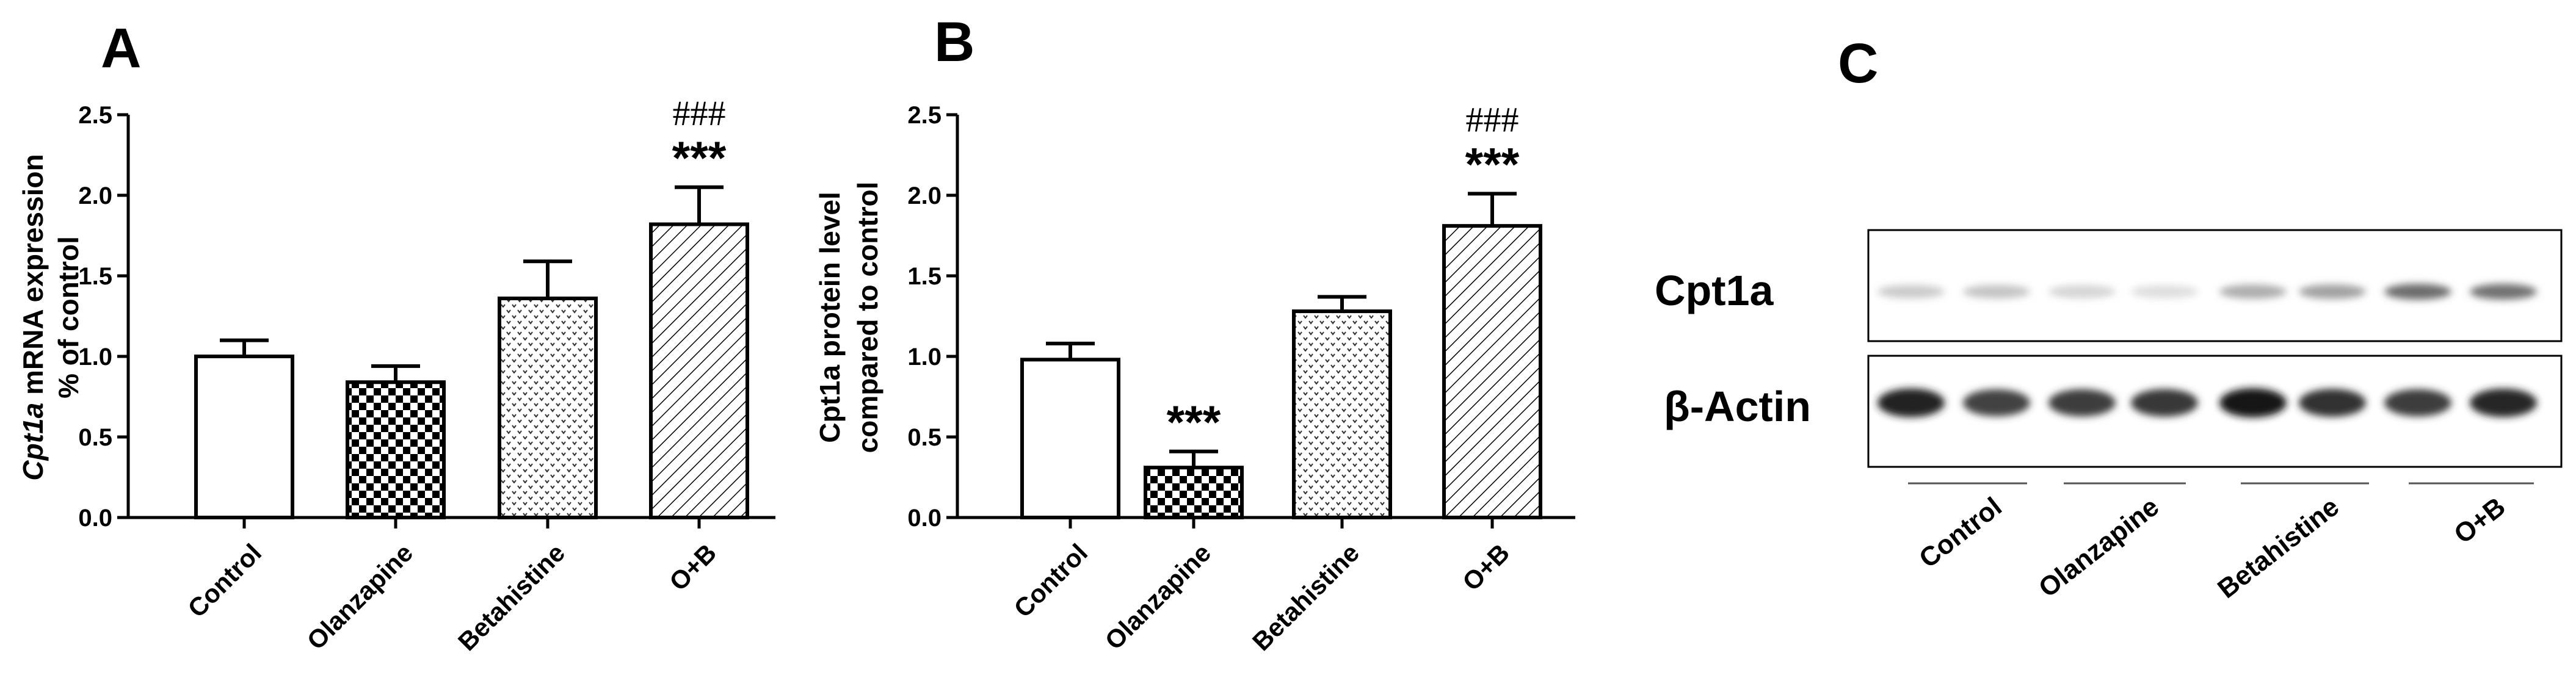 Image resolution: width=2576 pixels, height=689 pixels. Describe the element at coordinates (33, 442) in the screenshot. I see `y-axis-label-a-italic: Cpt1a` at that location.